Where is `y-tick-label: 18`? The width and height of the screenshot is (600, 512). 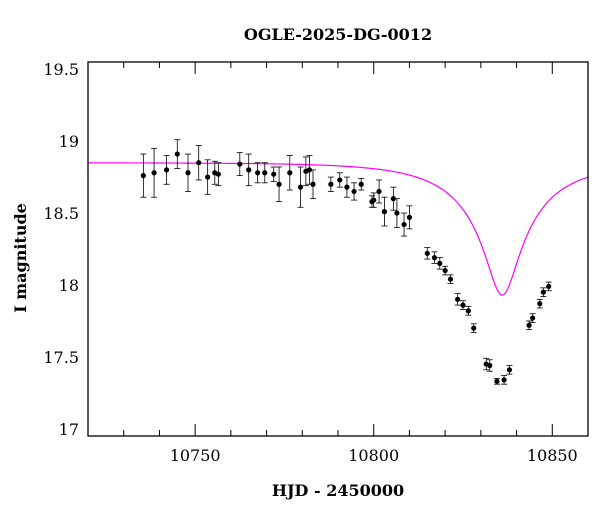 y-tick-label: 18 is located at coordinates (69, 285).